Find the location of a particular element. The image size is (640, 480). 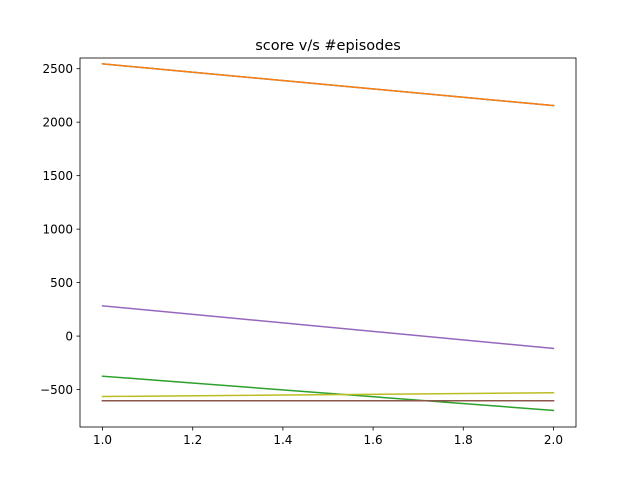

x-tick-label: 2.0 is located at coordinates (553, 440).